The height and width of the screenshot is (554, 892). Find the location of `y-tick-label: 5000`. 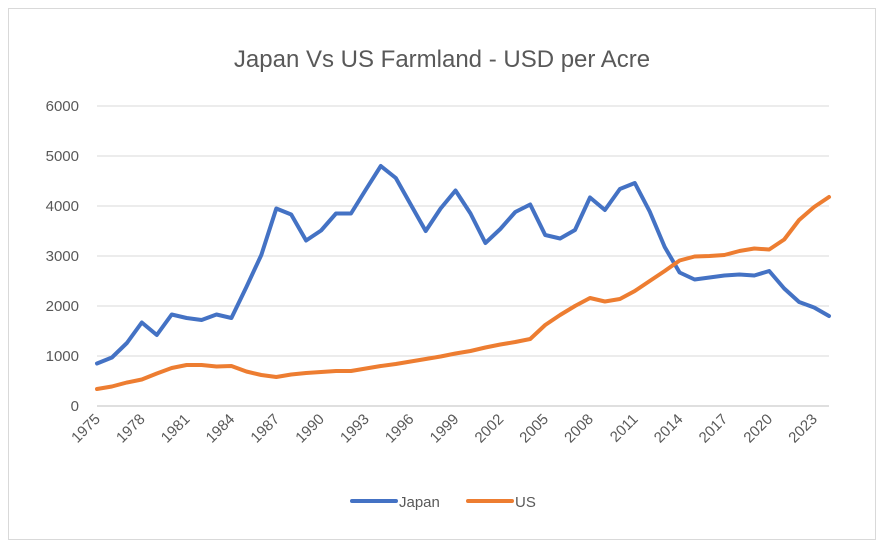

y-tick-label: 5000 is located at coordinates (62, 156).